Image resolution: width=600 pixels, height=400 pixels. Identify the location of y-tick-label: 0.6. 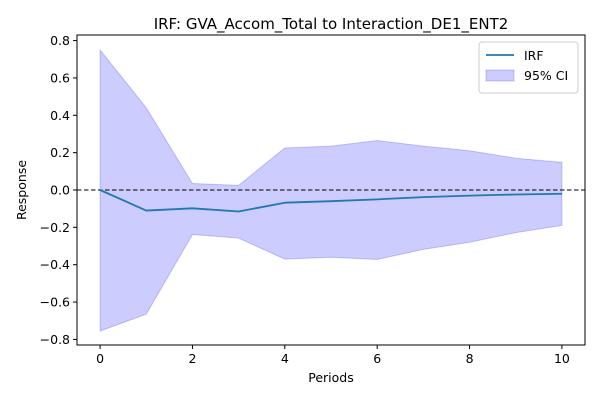
(60, 77).